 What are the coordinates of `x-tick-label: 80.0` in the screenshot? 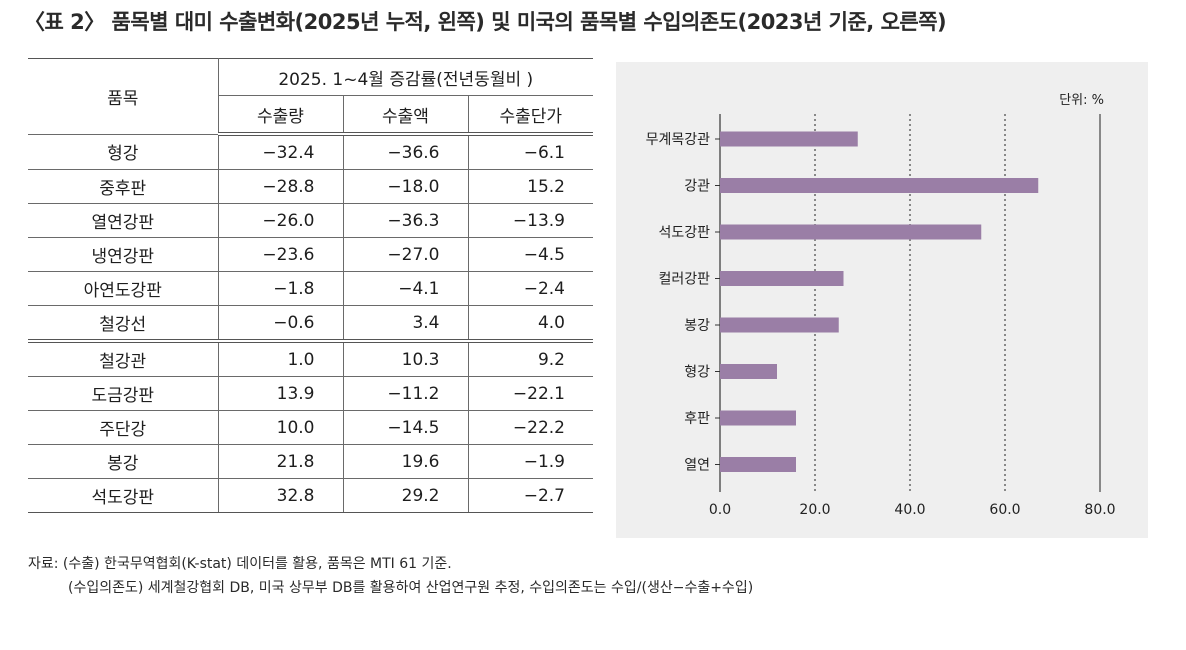 It's located at (1099, 510).